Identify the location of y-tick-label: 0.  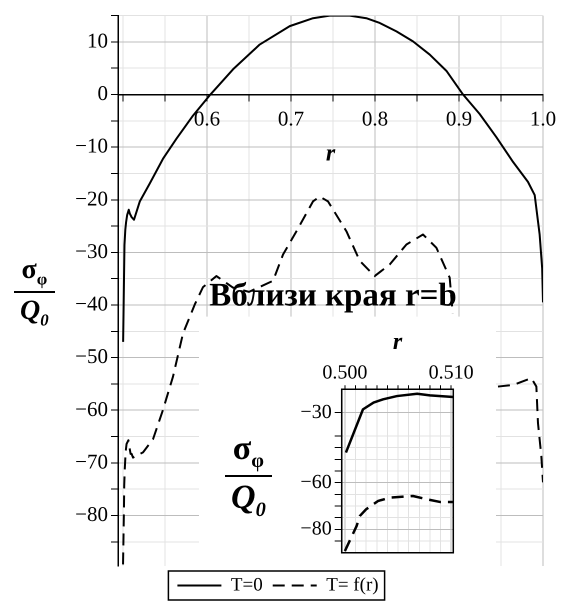
(103, 93).